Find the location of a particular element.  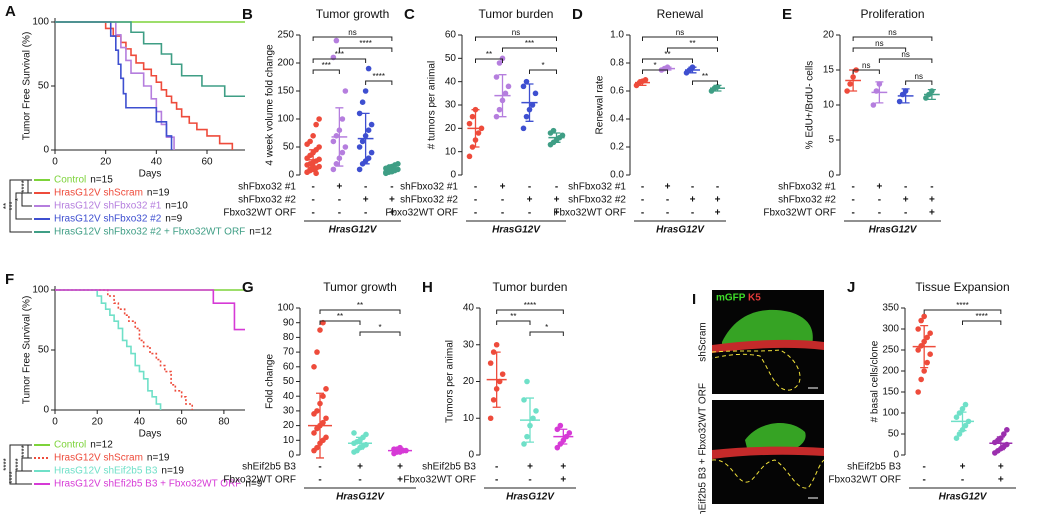

y-tick-label: 90 is located at coordinates (289, 322).